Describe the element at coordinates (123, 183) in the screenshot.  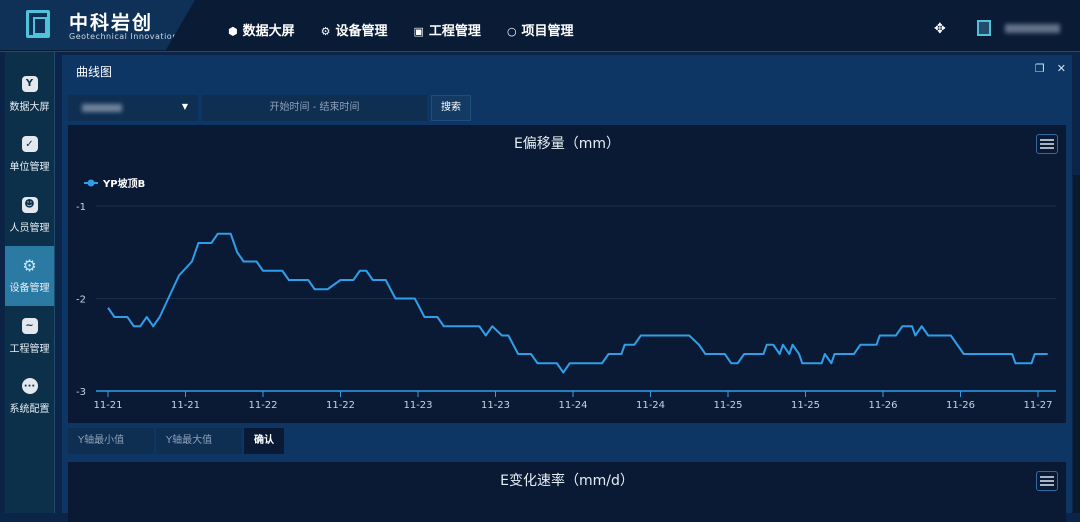
I see `legend-label: YP坡顶B` at that location.